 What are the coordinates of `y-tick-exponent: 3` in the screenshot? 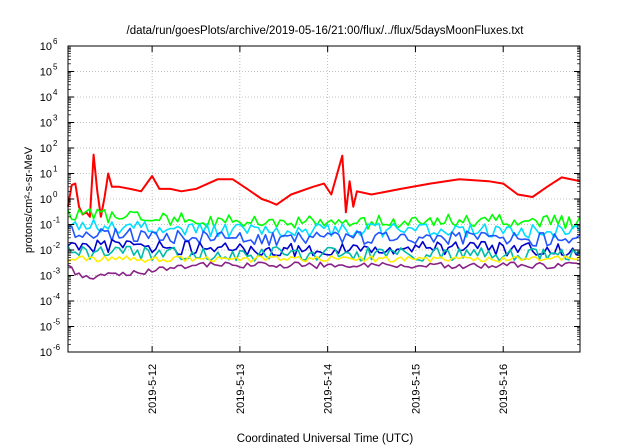 It's located at (55, 118).